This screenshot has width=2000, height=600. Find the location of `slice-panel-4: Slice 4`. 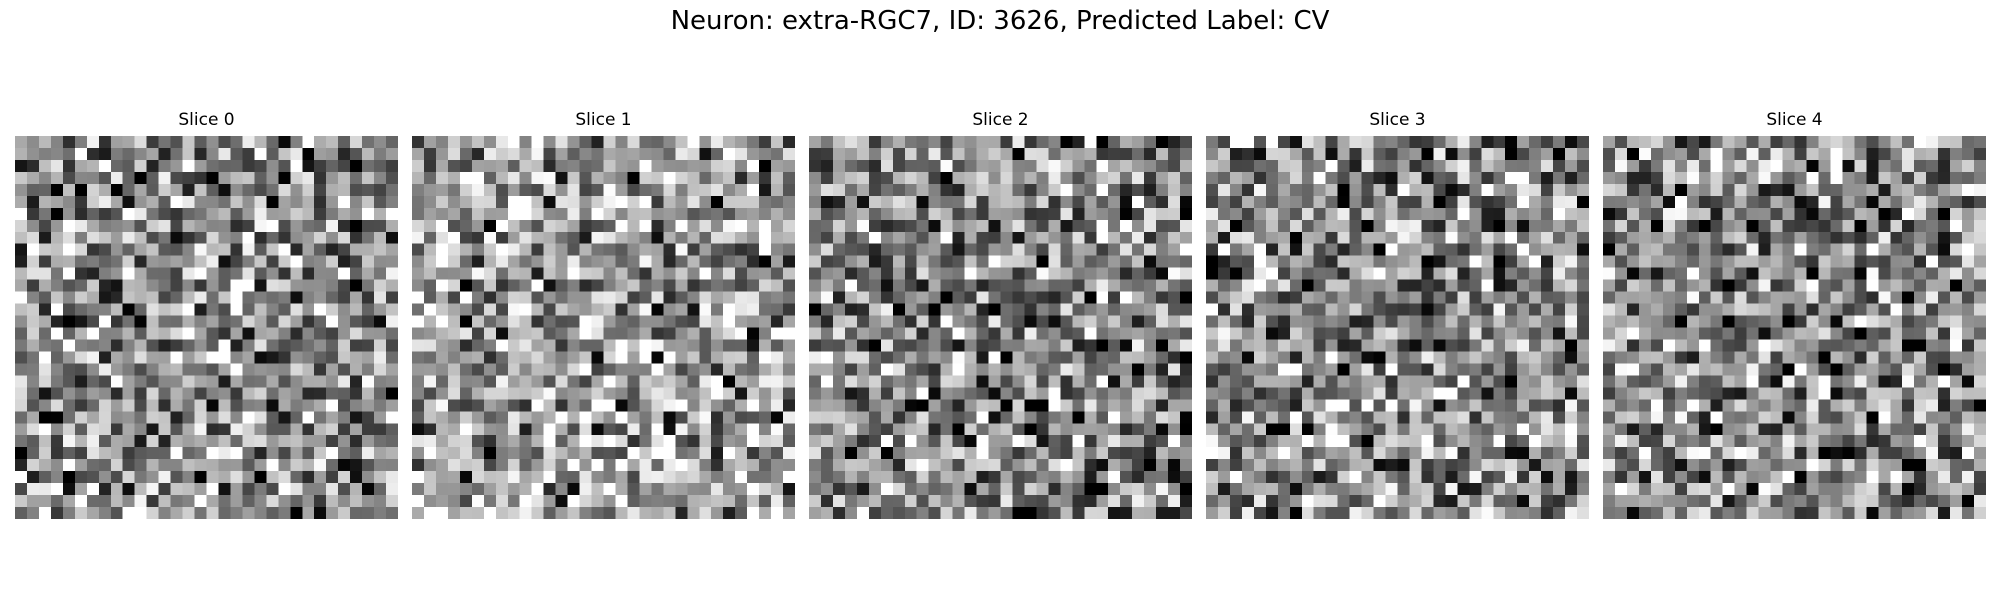

slice-panel-4: Slice 4 is located at coordinates (1794, 314).